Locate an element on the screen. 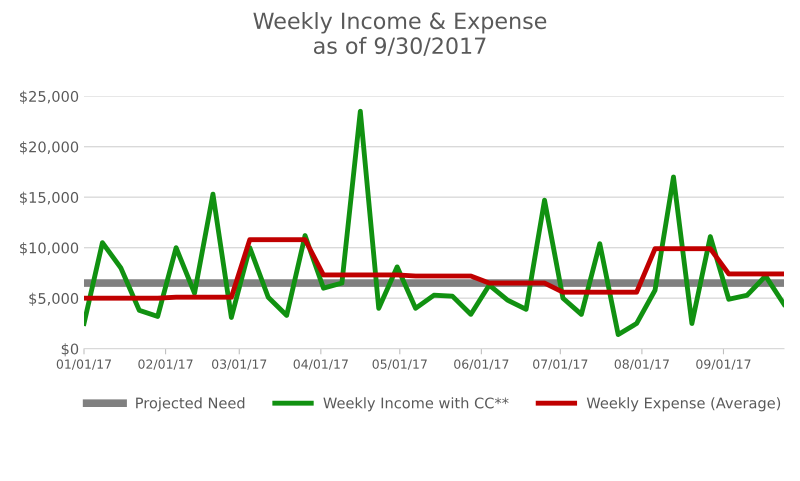 The height and width of the screenshot is (481, 800). y-tick-label: $25,000 is located at coordinates (49, 97).